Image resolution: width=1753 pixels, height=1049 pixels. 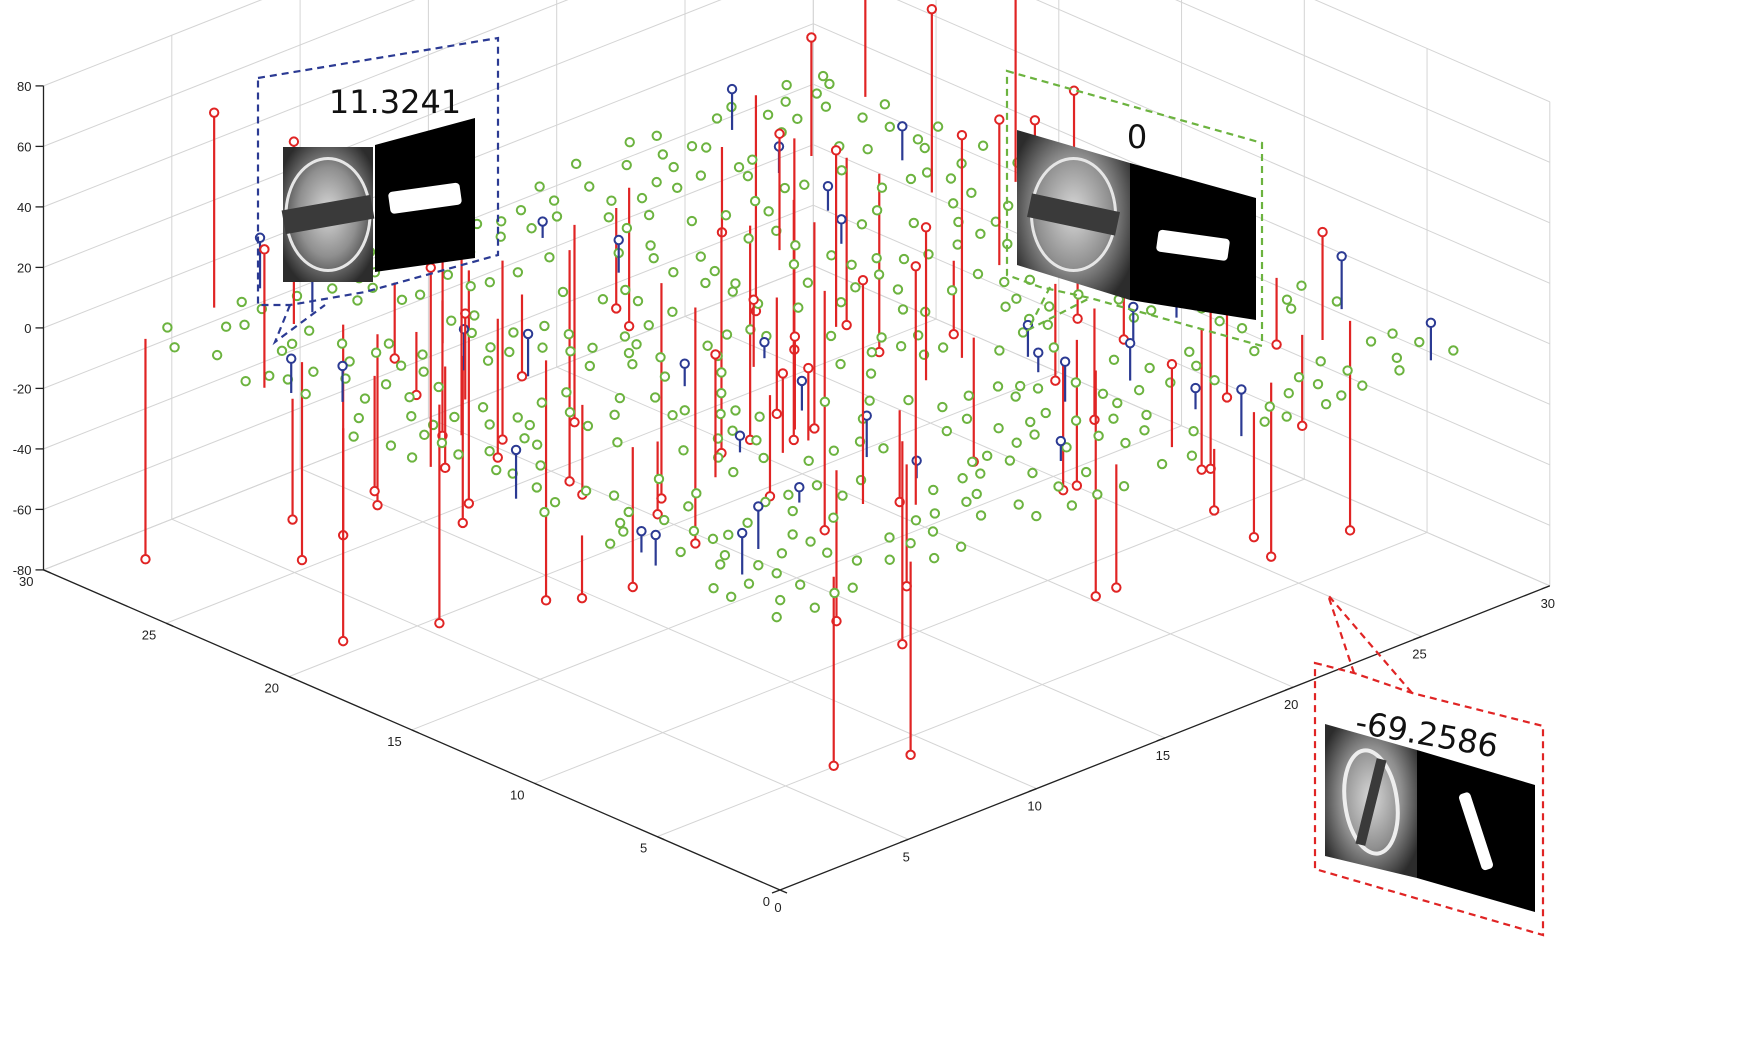 What do you see at coordinates (1546, 587) in the screenshot?
I see `x-tick-mark` at bounding box center [1546, 587].